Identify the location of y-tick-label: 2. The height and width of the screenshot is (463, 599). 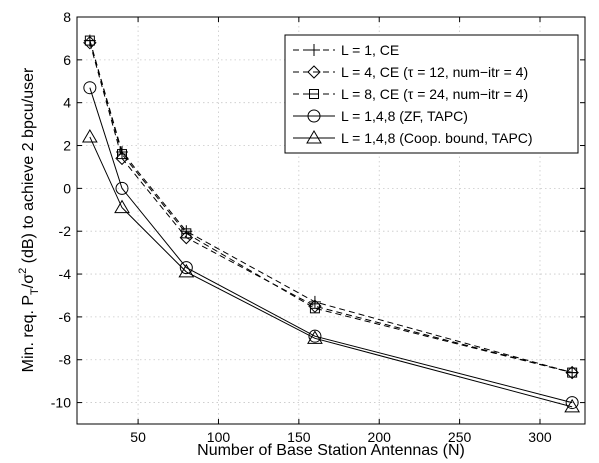
(67, 146).